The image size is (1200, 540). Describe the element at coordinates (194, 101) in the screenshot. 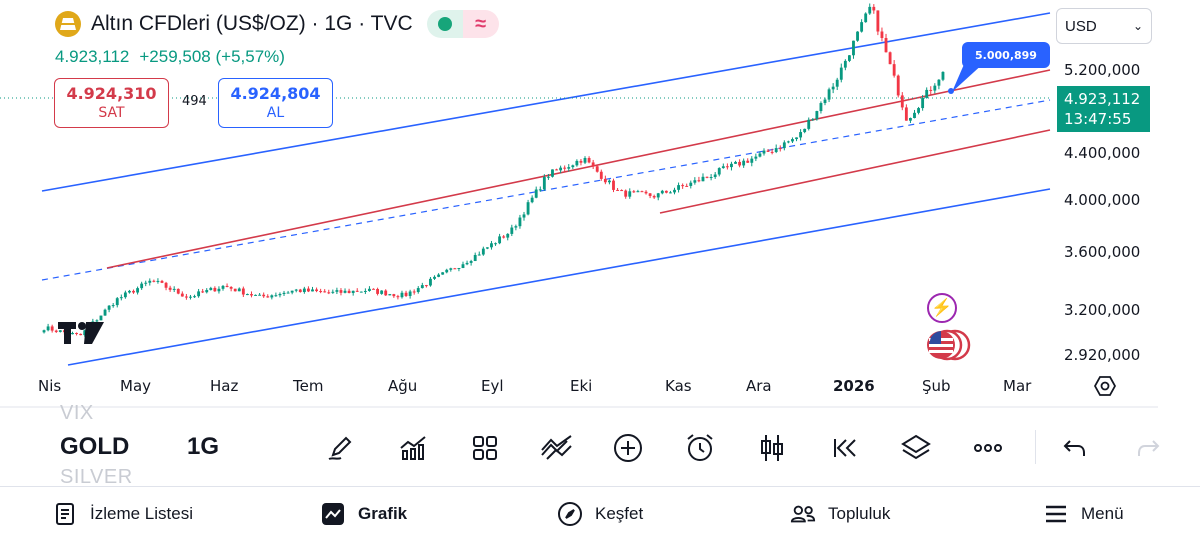

I see `spread-value: 494` at that location.